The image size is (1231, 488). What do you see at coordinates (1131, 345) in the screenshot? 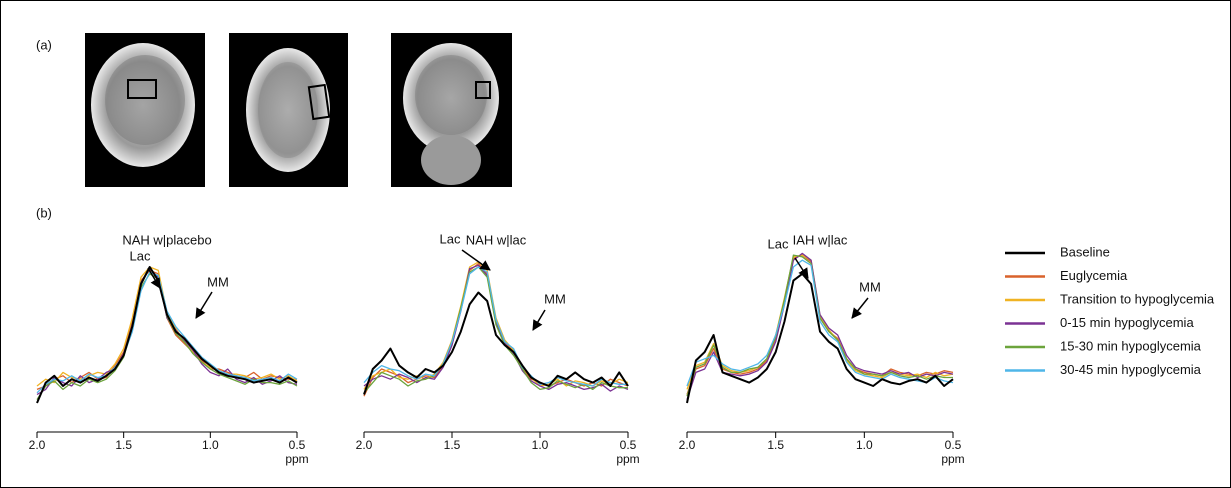
I see `legend-label: 15-30 min hypoglycemia` at bounding box center [1131, 345].